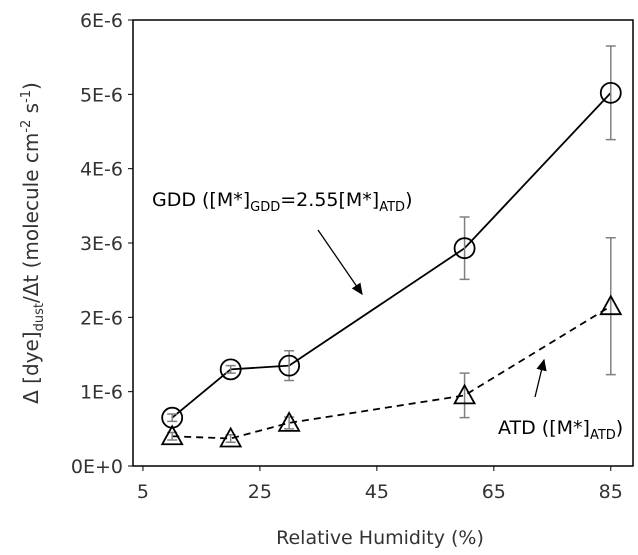  I want to click on y-tick-label: 2E-6, so click(101, 318).